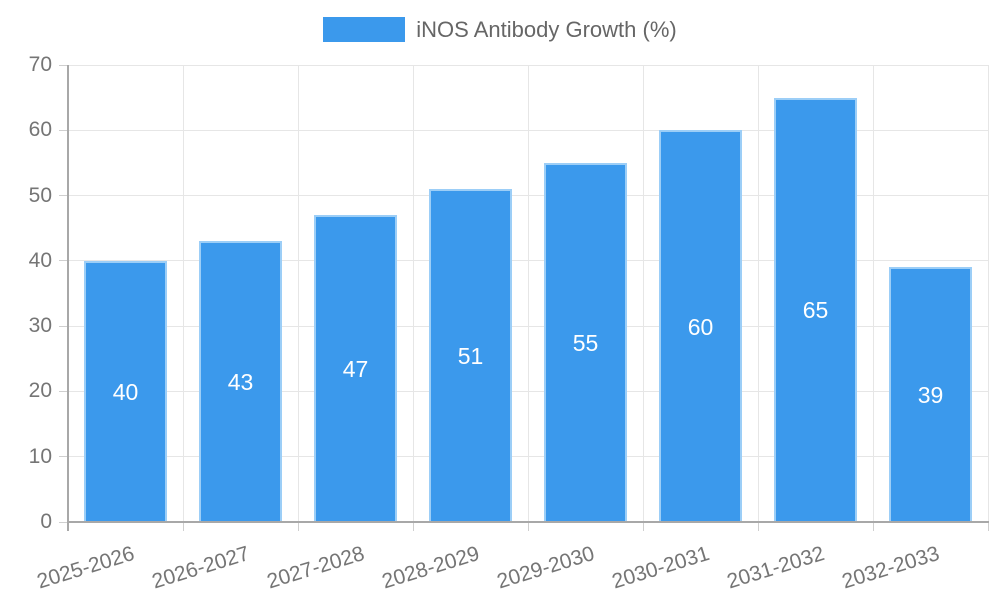  What do you see at coordinates (40, 260) in the screenshot?
I see `y-axis-tick-label: 40` at bounding box center [40, 260].